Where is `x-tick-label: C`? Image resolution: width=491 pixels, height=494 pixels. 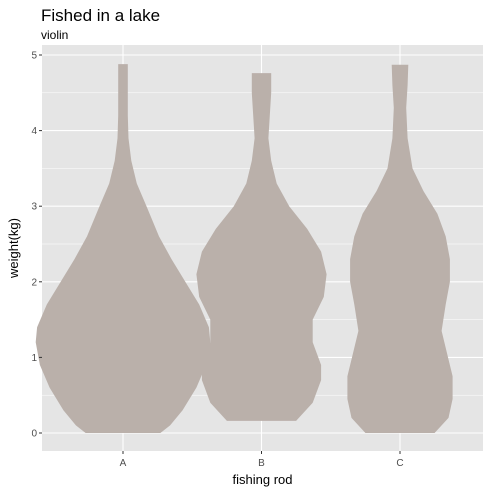 x-tick-label: C is located at coordinates (399, 463).